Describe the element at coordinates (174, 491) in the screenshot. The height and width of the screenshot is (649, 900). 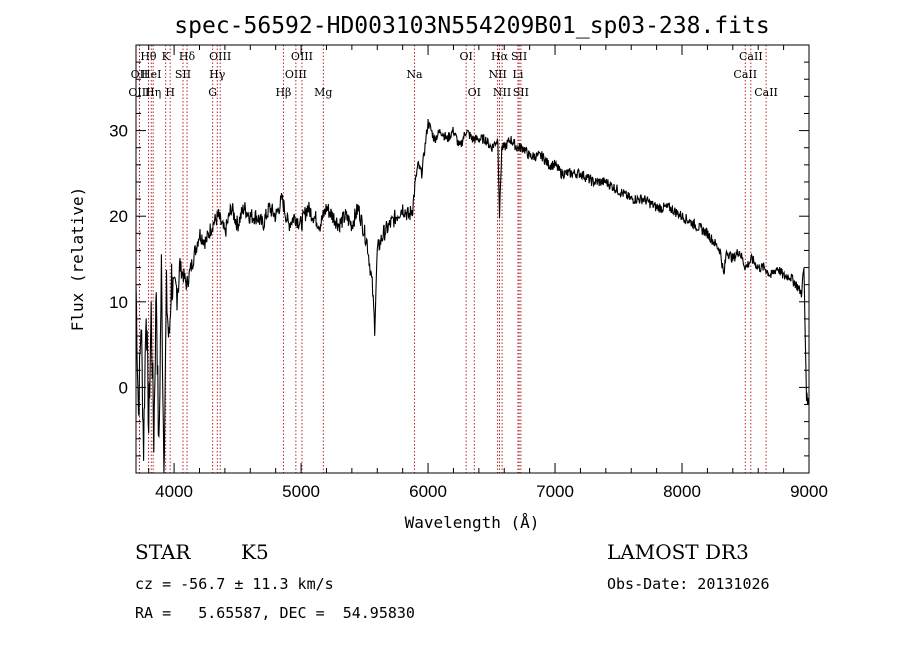
I see `x-tick-label: 4000` at that location.